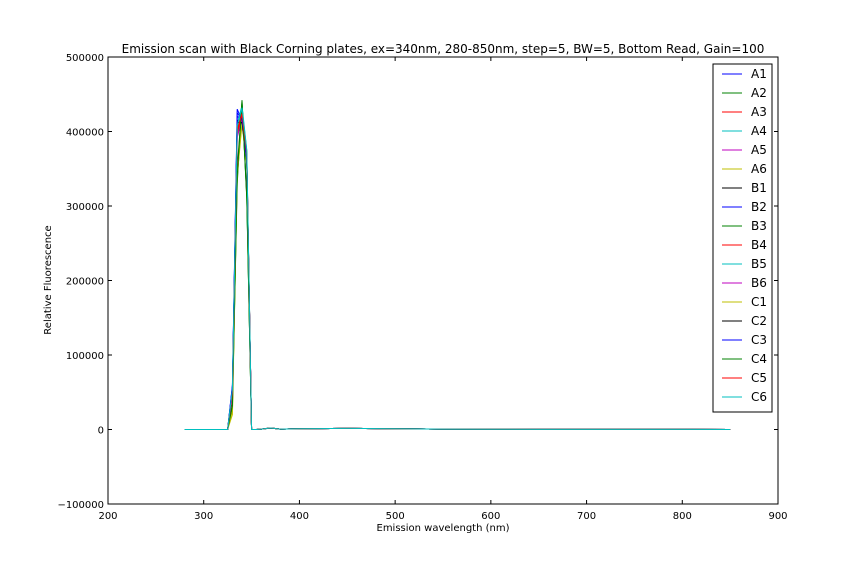  I want to click on legend-box, so click(742, 238).